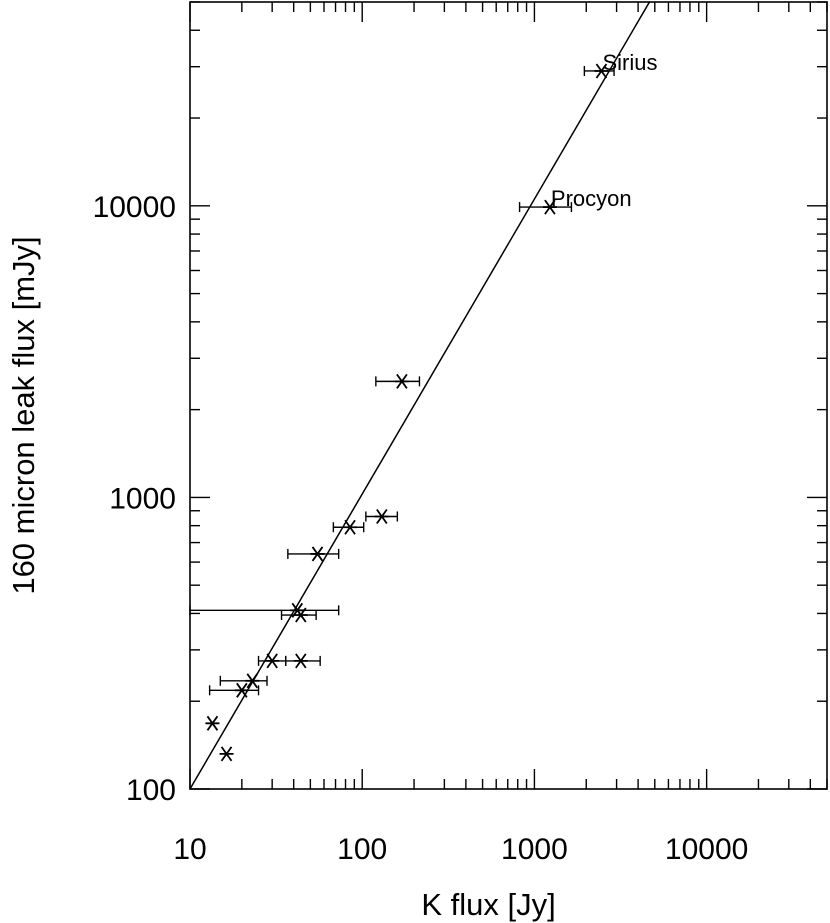 This screenshot has width=830, height=923. Describe the element at coordinates (629, 62) in the screenshot. I see `point-annotation: Sirius` at that location.